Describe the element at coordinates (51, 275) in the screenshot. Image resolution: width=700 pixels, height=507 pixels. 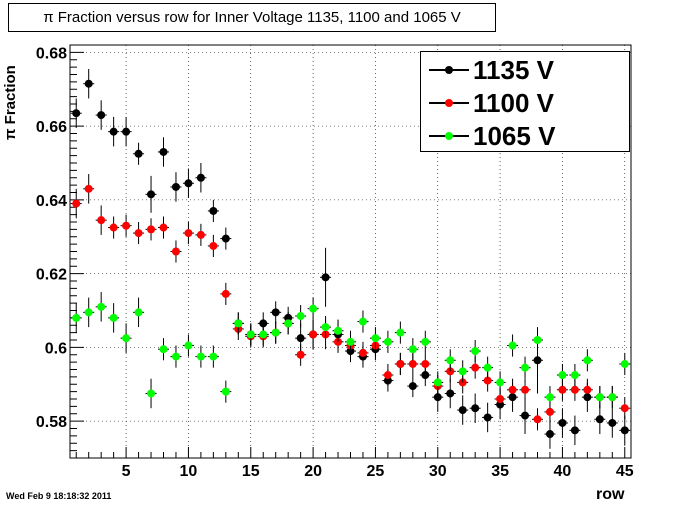
I see `y-tick-label: 0.62` at that location.